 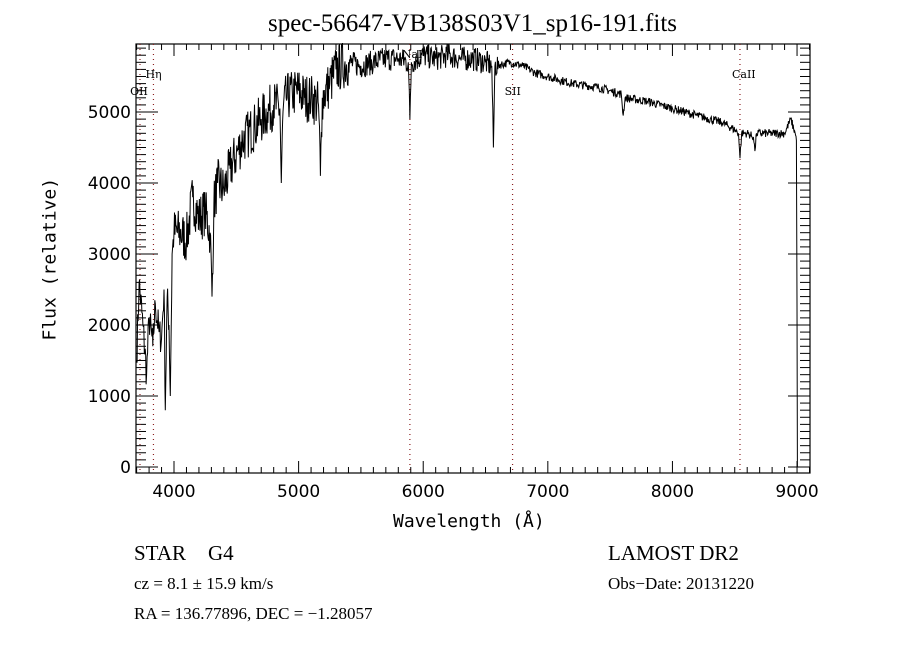 I want to click on x-tick-label: 4000, so click(x=173, y=492).